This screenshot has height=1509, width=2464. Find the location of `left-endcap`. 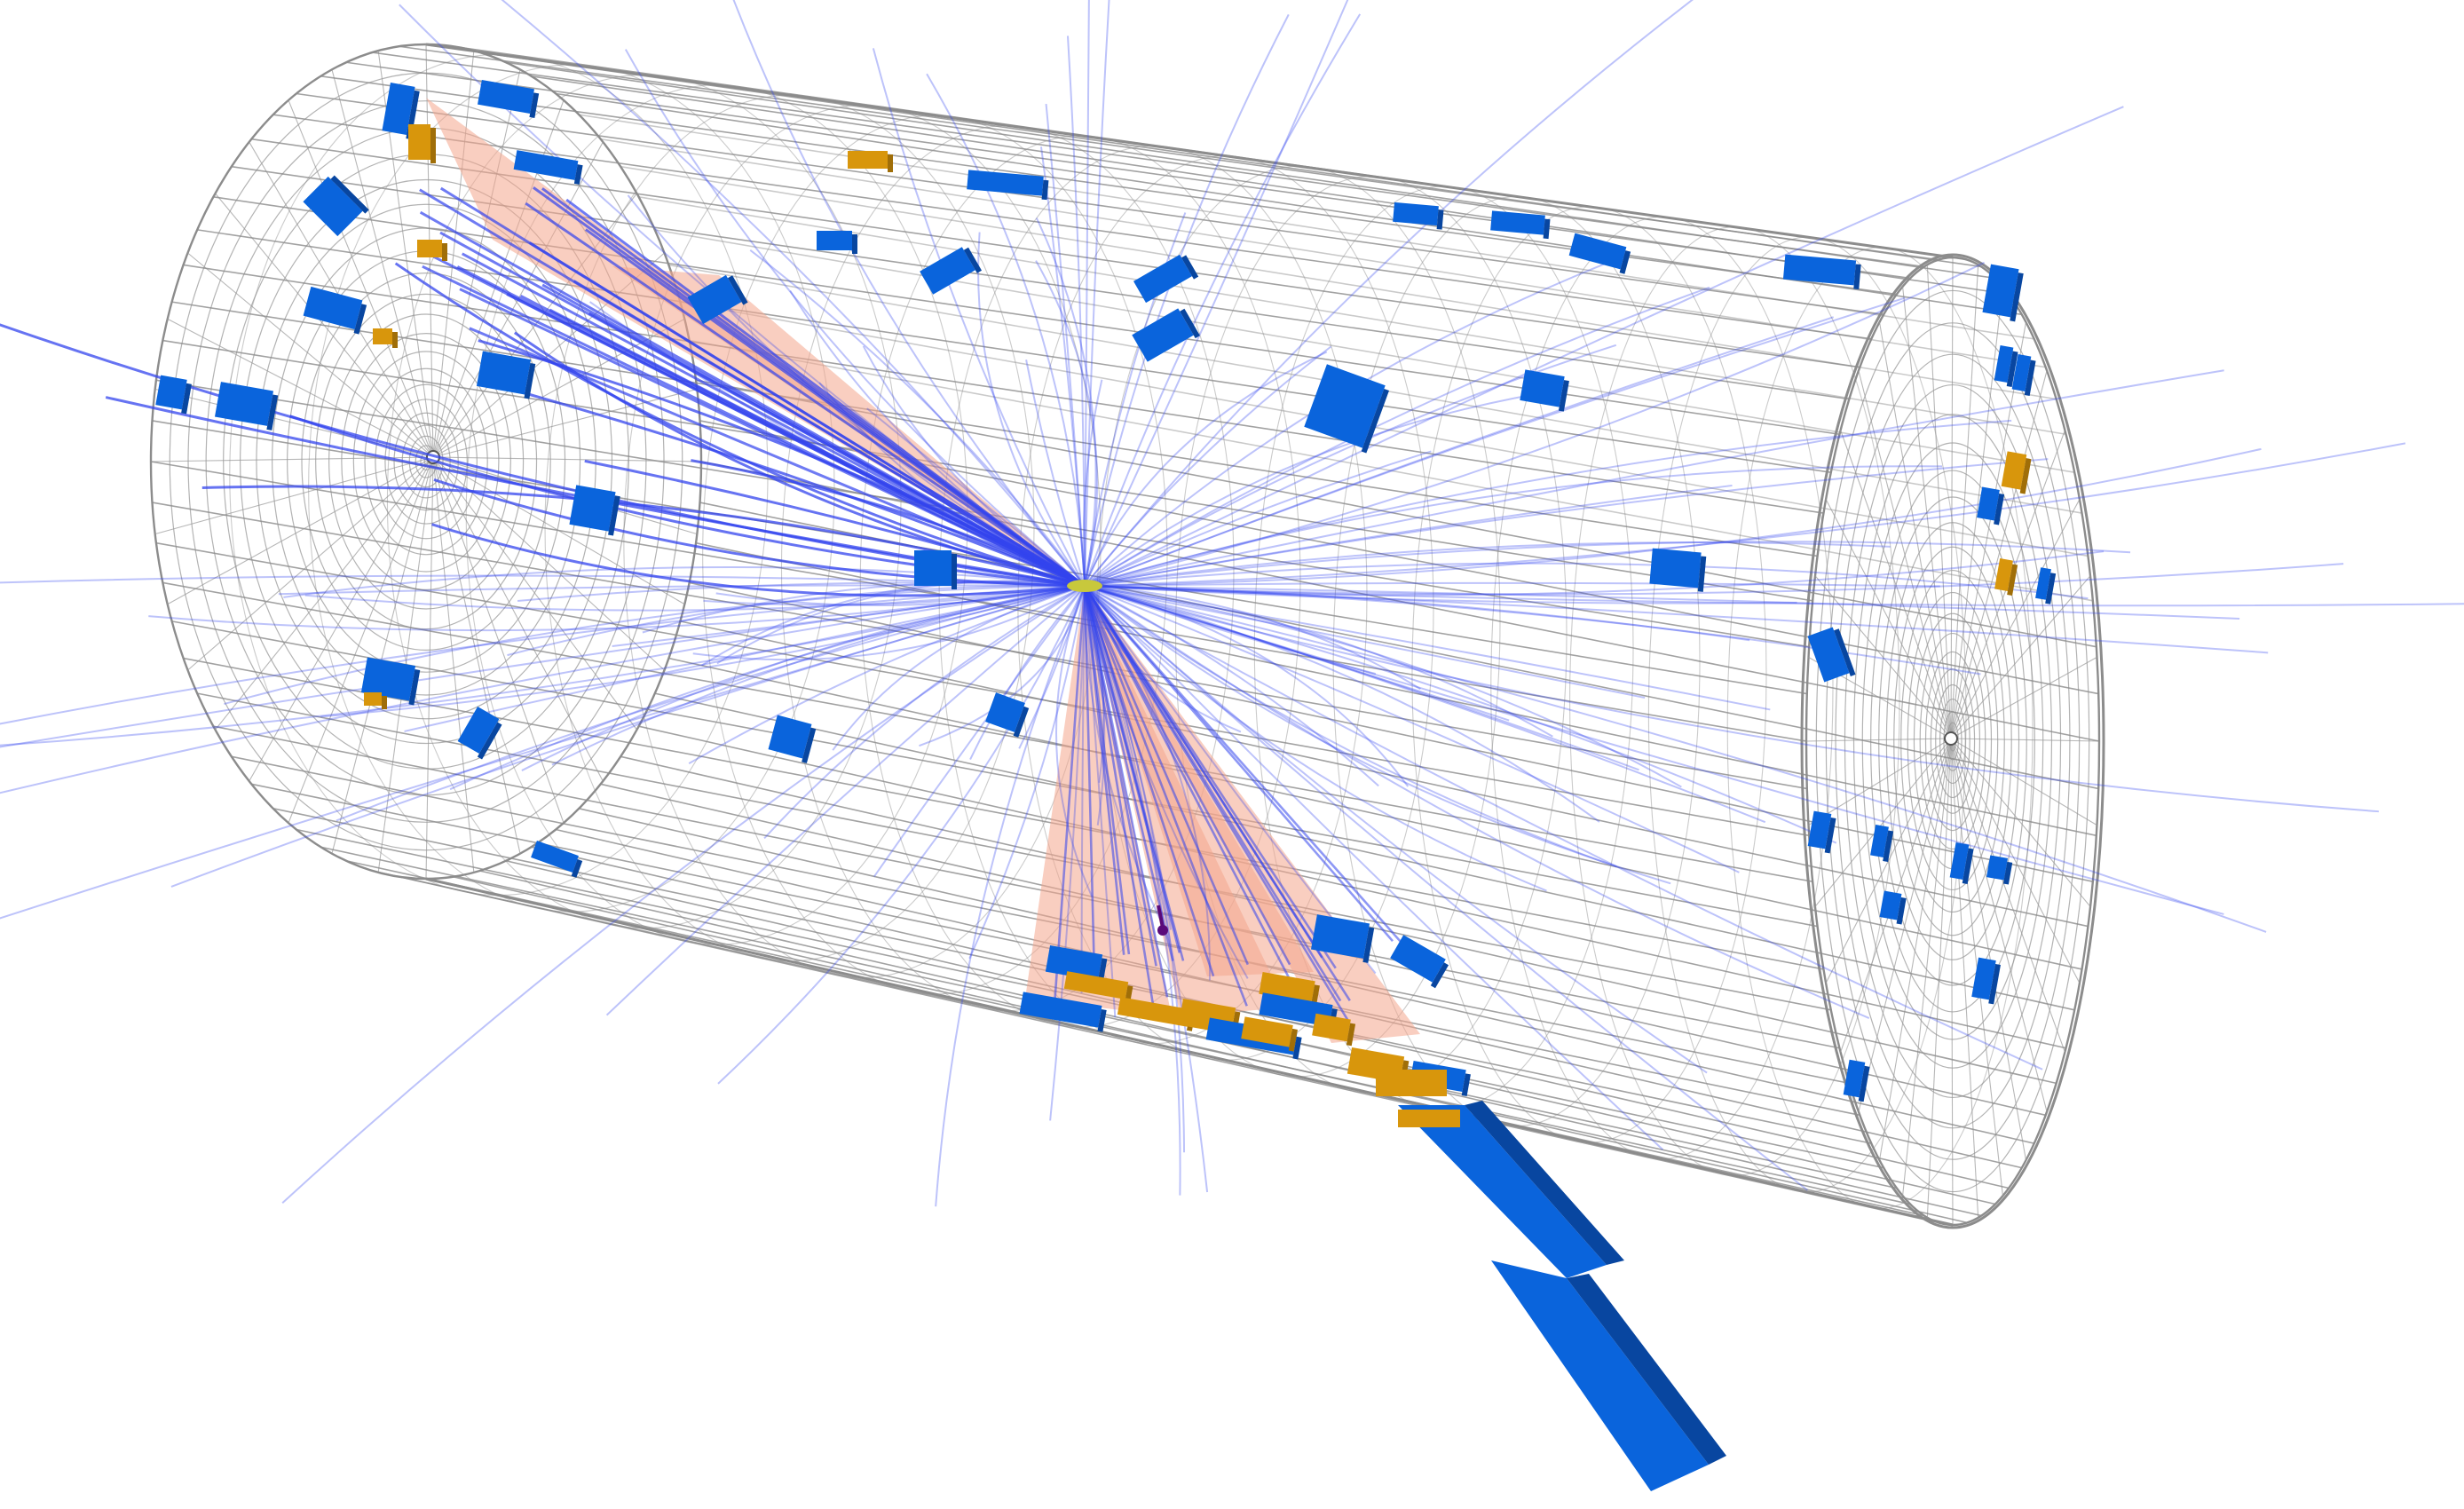

left-endcap is located at coordinates (426, 462).